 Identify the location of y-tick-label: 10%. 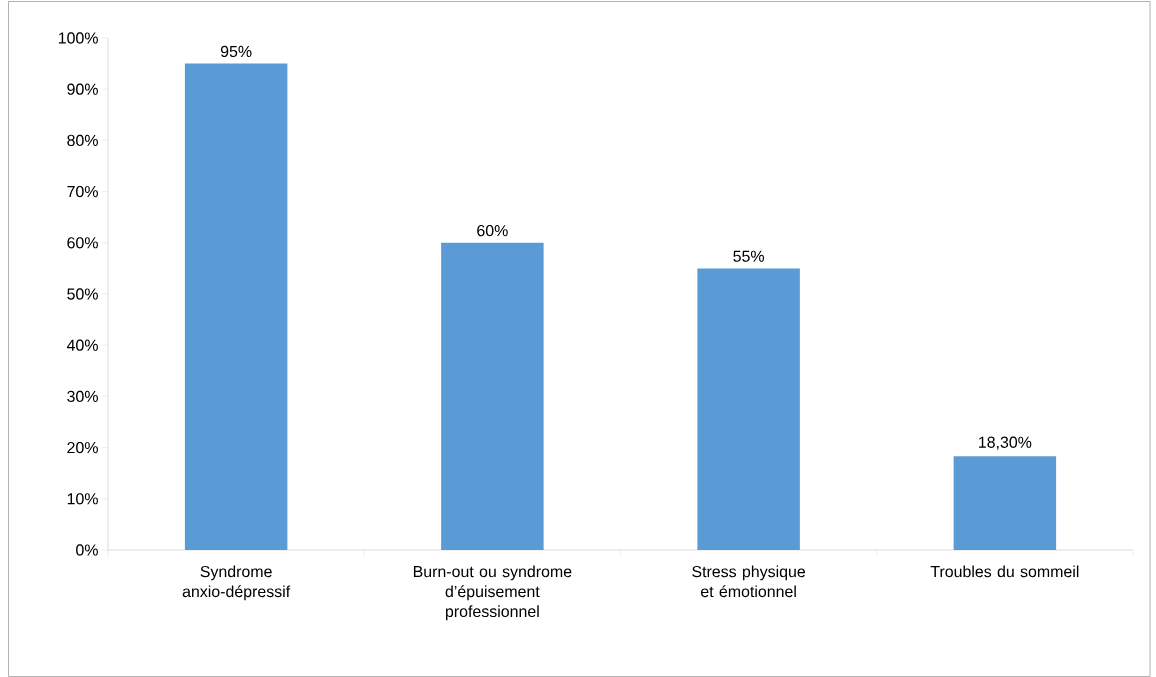
(82, 499).